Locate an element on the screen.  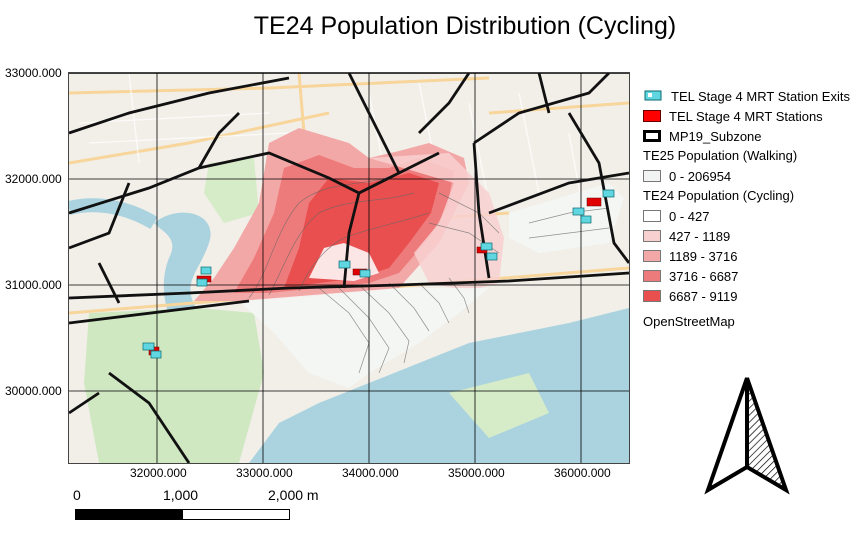
sea-area is located at coordinates (439, 385).